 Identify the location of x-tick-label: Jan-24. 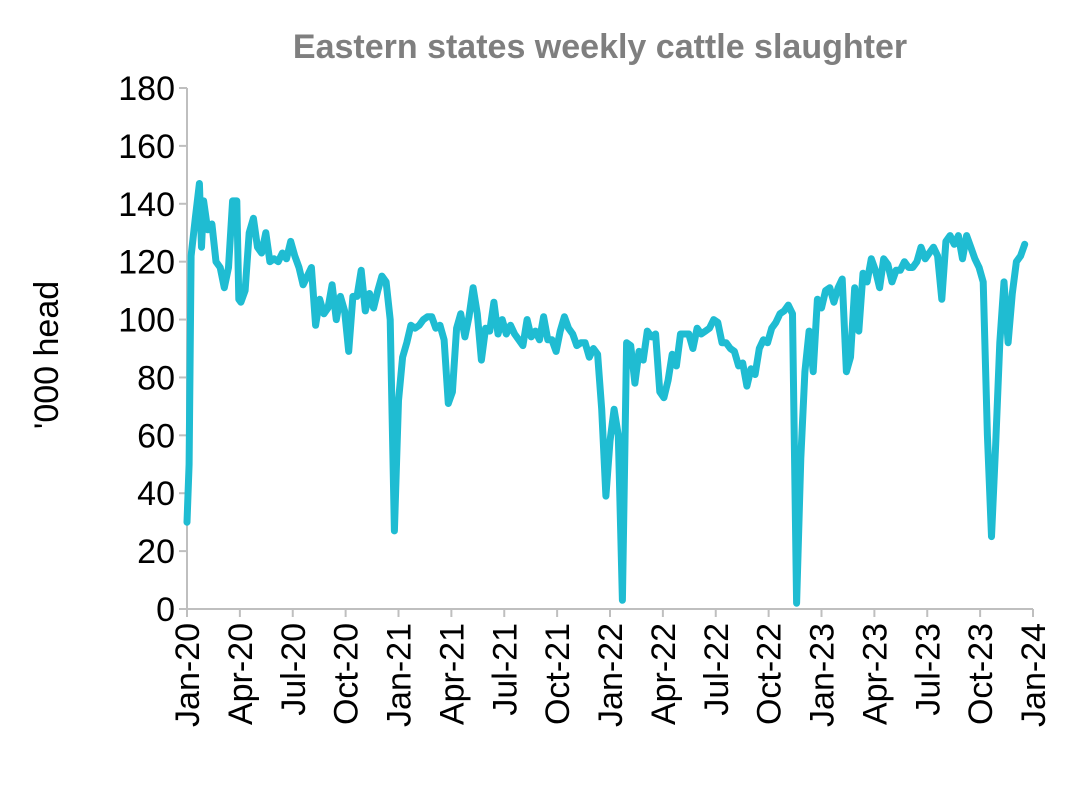
(1034, 675).